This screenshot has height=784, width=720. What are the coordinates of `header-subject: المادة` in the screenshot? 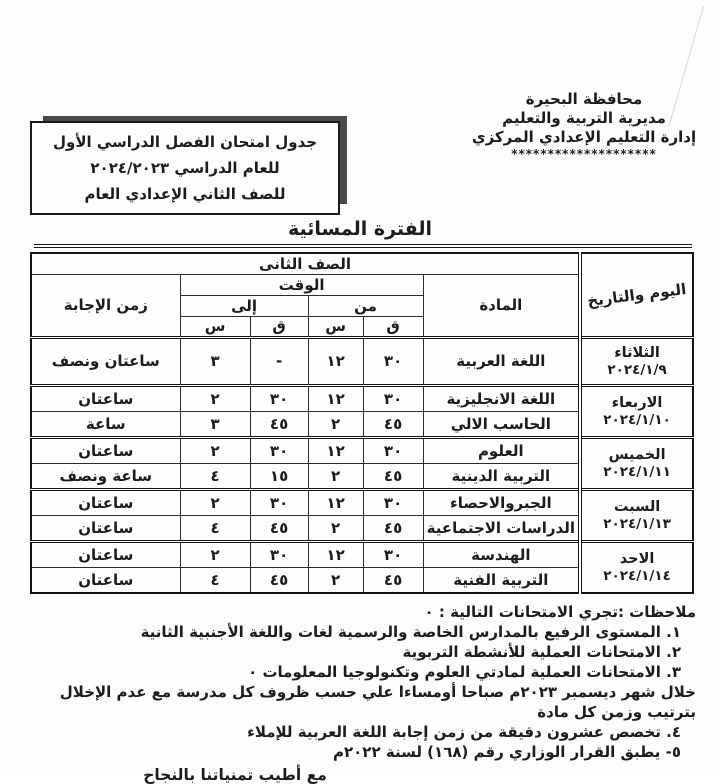 It's located at (501, 305).